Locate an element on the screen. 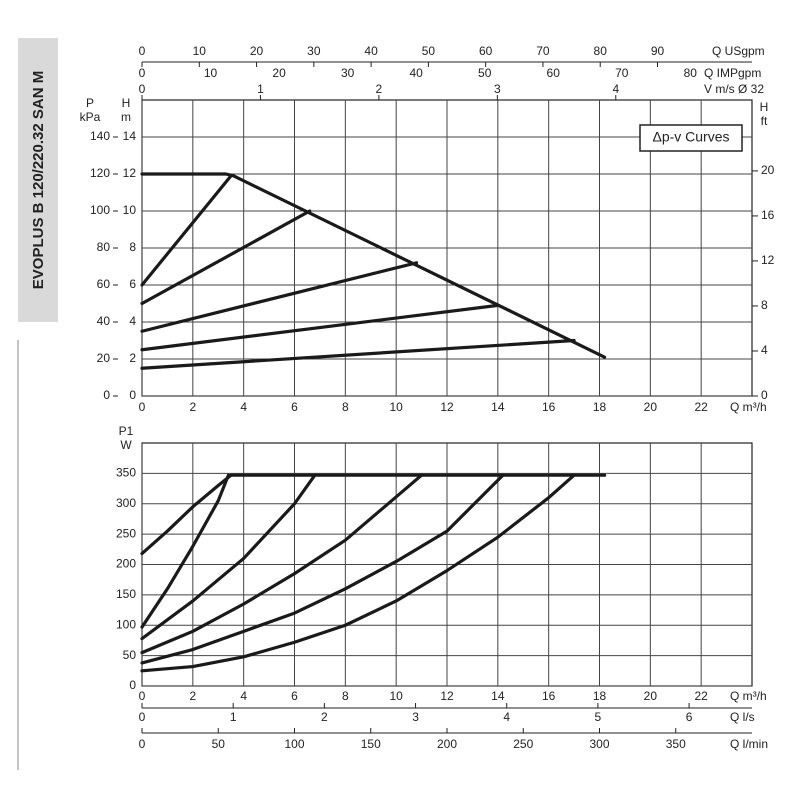 Image resolution: width=800 pixels, height=800 pixels. annotation: Δp-v Curves is located at coordinates (690, 137).